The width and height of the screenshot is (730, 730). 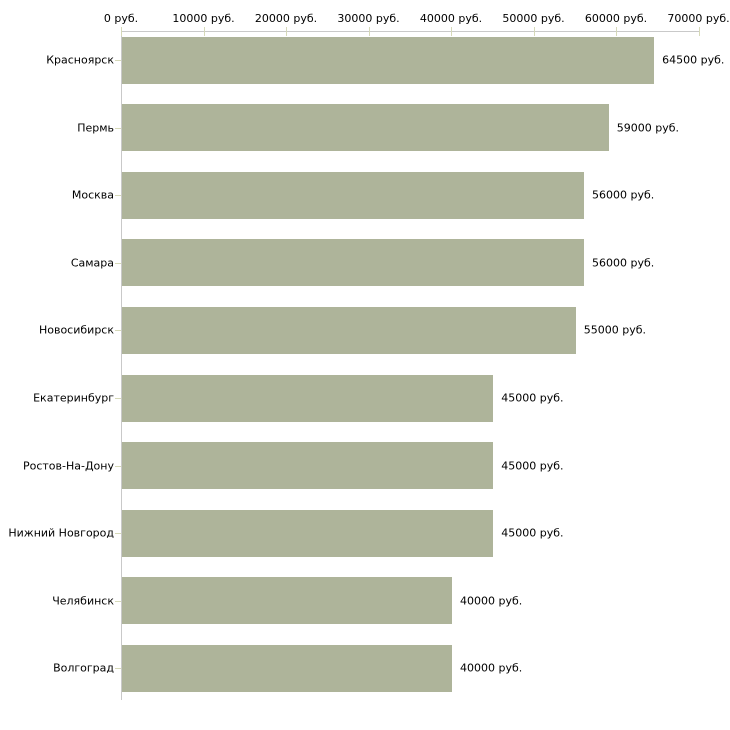 I want to click on category-label: Волгоград, so click(x=83, y=668).